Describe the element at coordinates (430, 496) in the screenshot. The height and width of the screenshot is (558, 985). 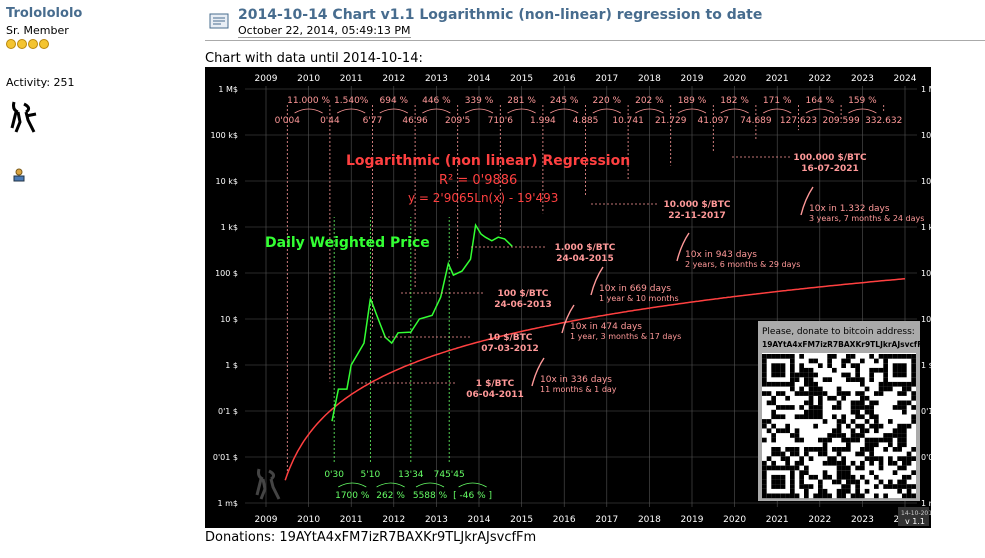
I see `price-growth: 5588 %` at that location.